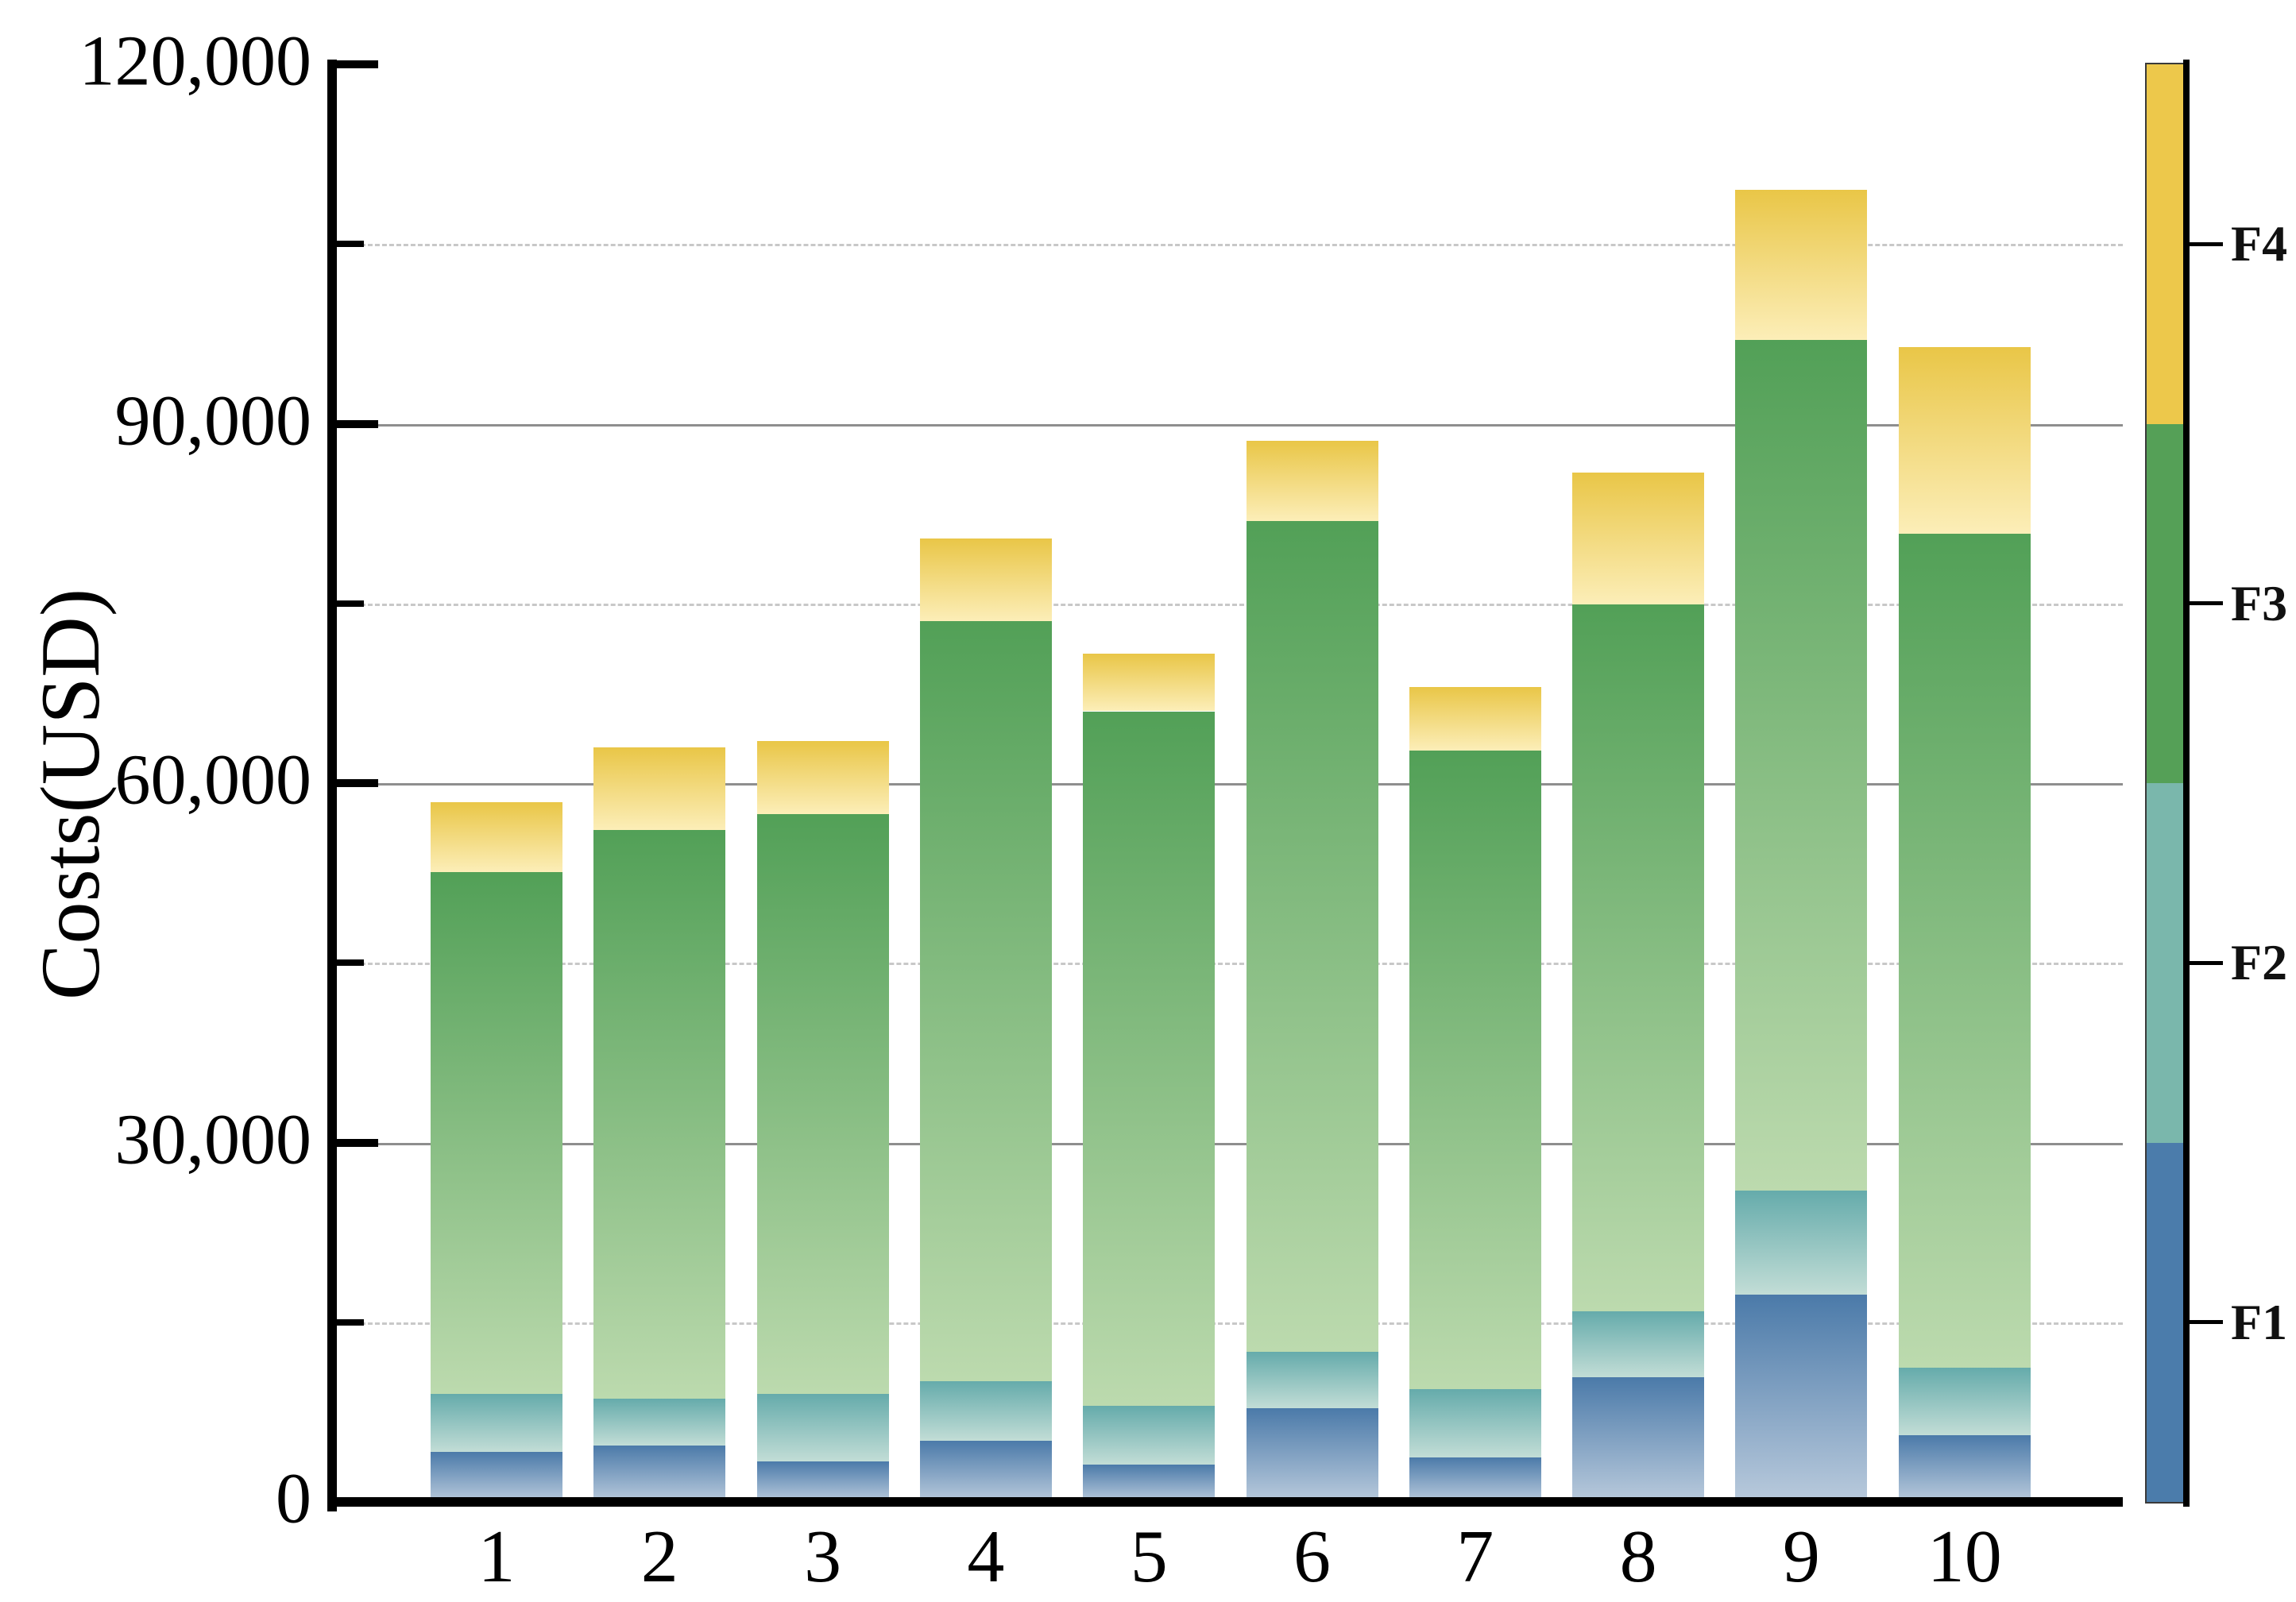 The width and height of the screenshot is (2296, 1602). Describe the element at coordinates (1225, 1502) in the screenshot. I see `x-axis-line` at that location.